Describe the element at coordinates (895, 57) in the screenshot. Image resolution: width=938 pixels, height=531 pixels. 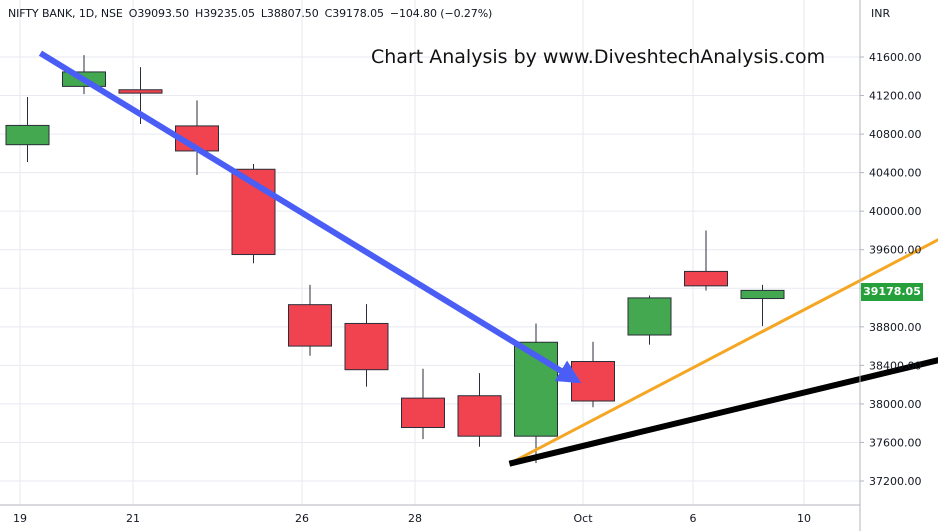
I see `y-tick-label: 41600.00` at that location.